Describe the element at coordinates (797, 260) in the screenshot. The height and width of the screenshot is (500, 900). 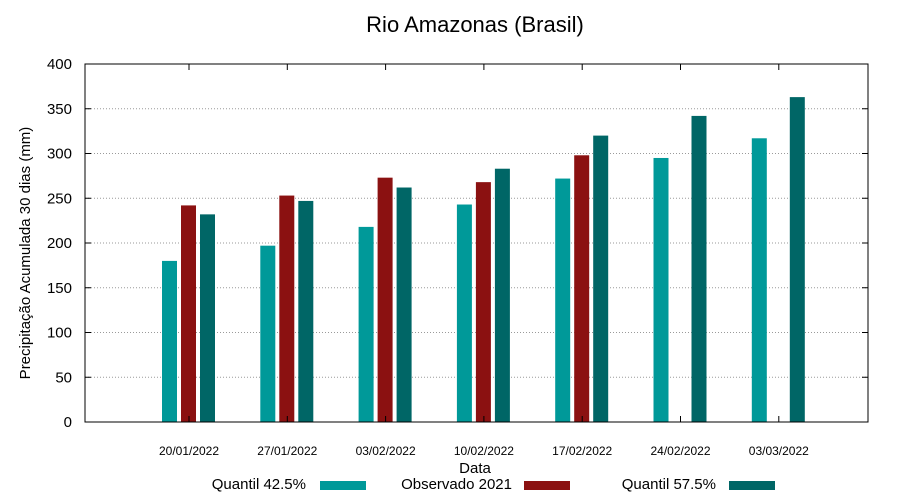
I see `bar-quantil-57-5--6` at that location.